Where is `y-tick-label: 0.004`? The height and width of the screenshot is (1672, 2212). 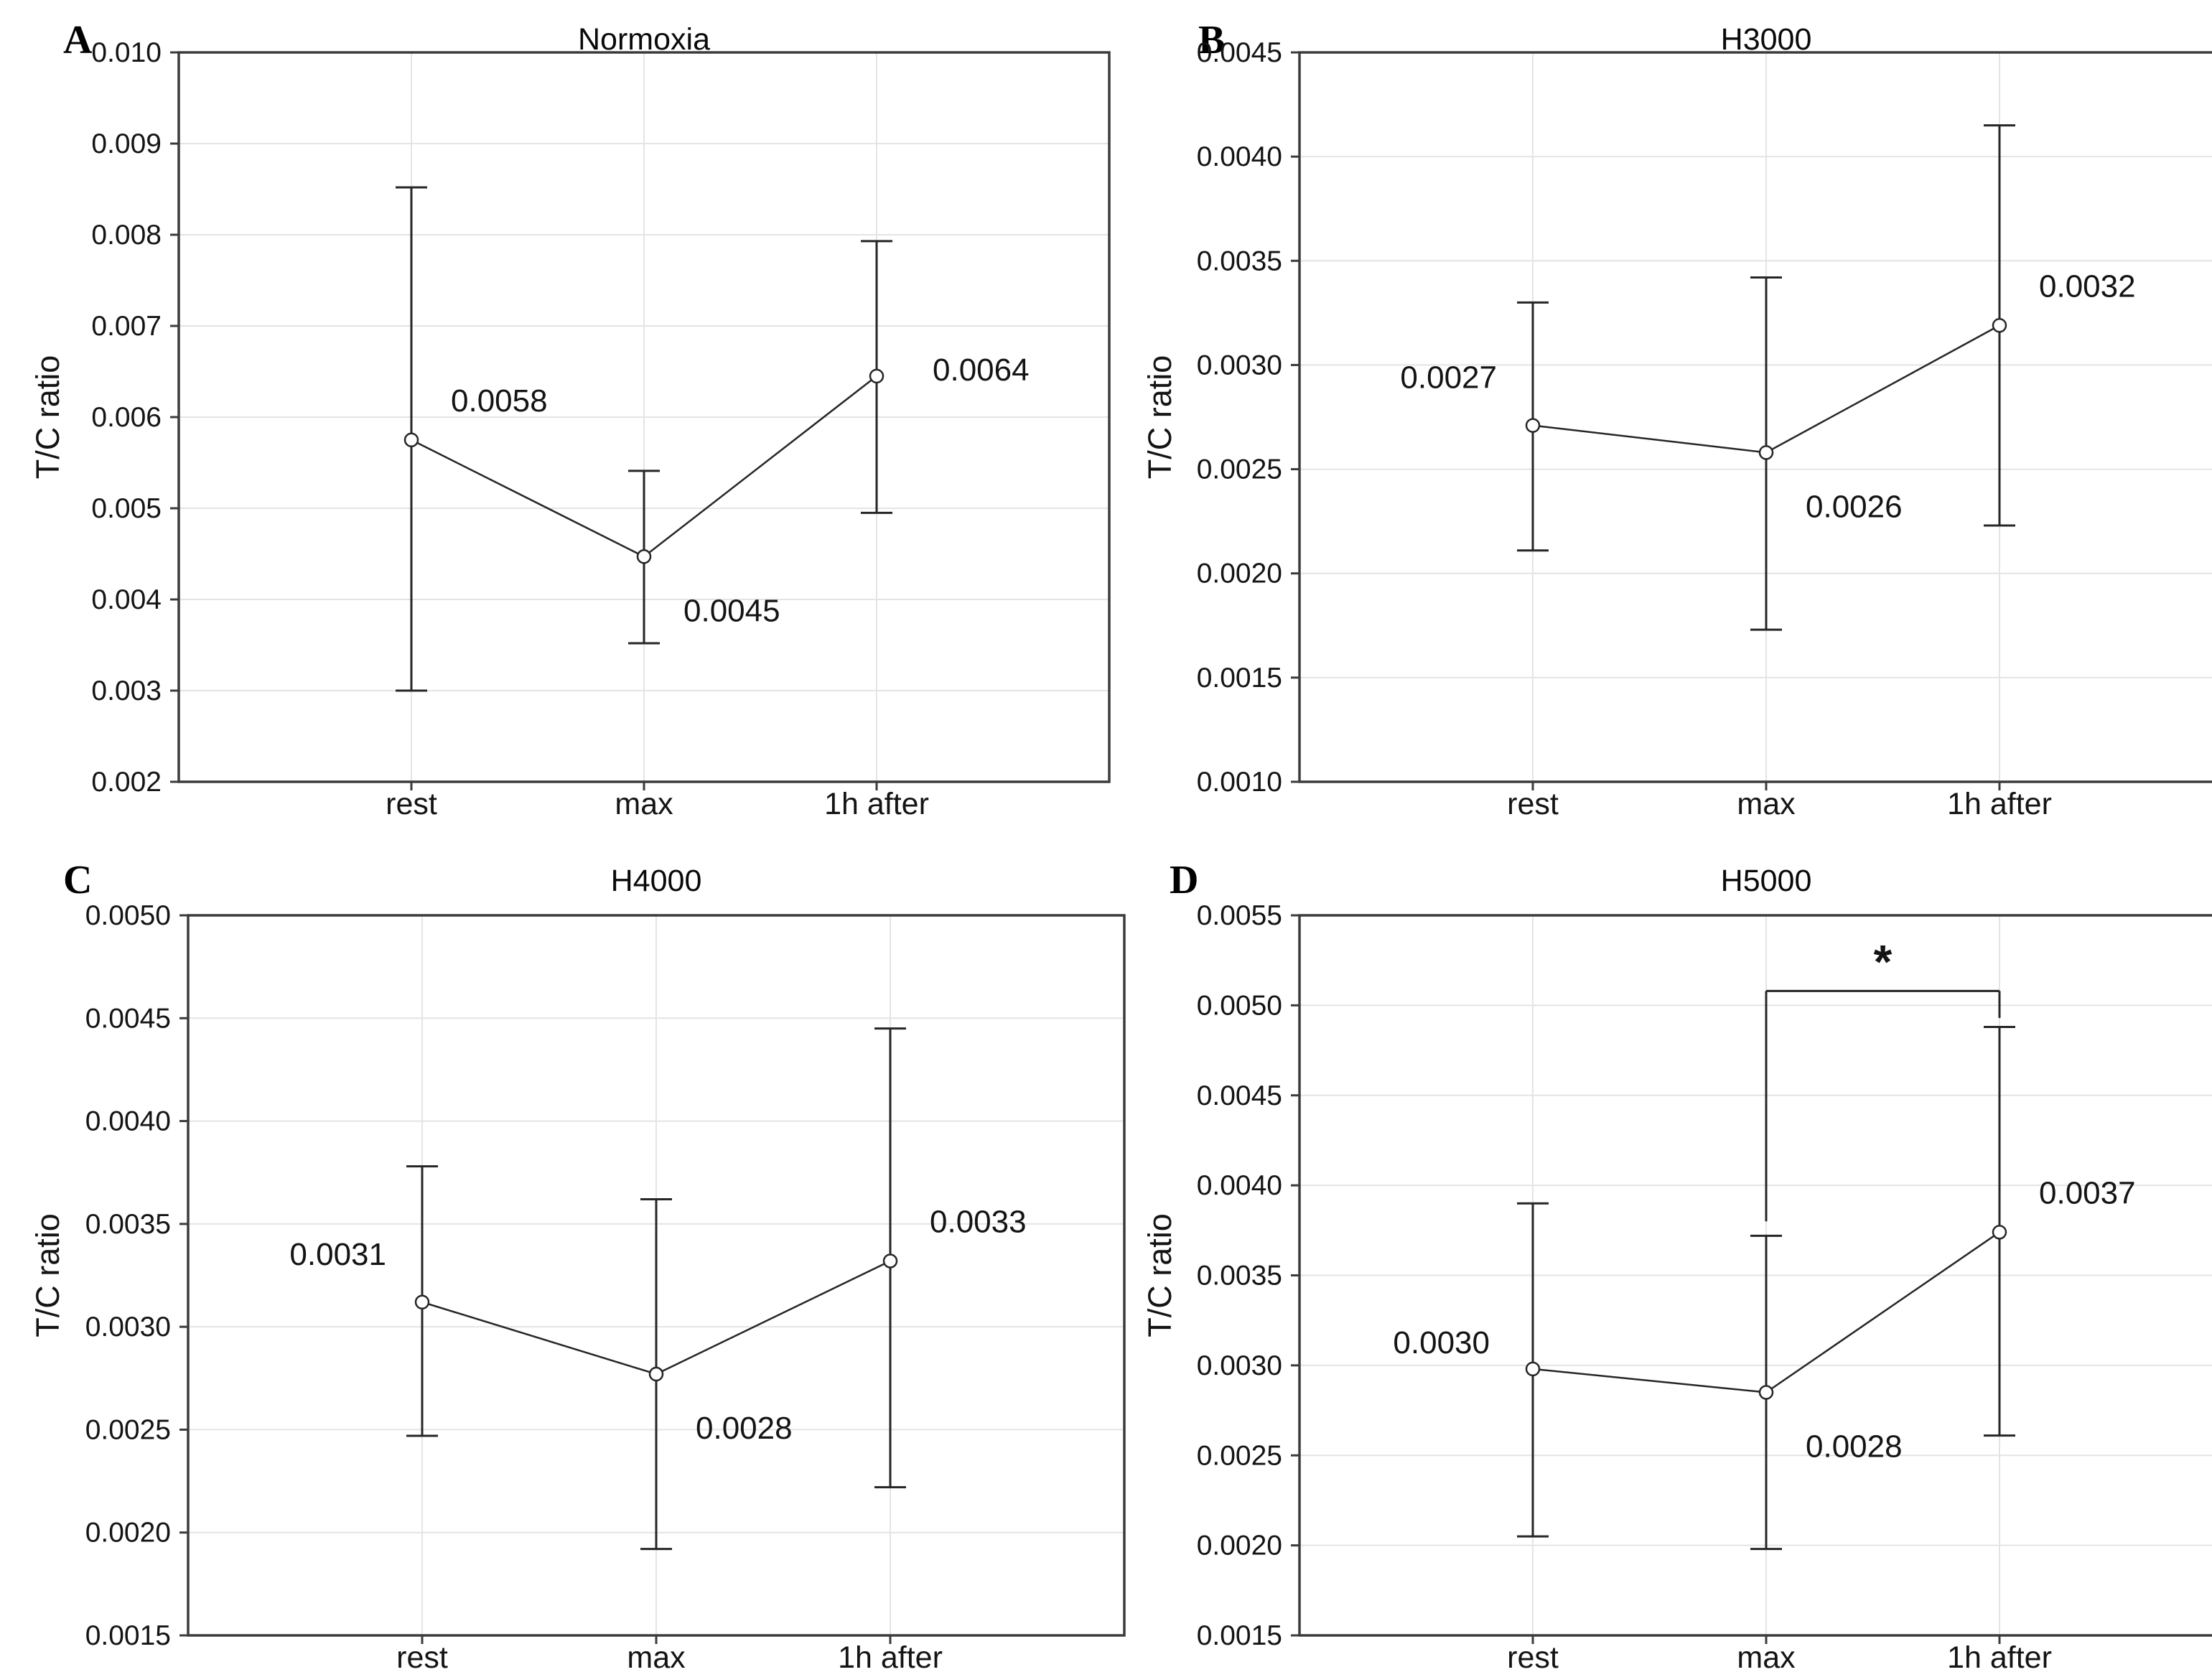
y-tick-label: 0.004 is located at coordinates (126, 599).